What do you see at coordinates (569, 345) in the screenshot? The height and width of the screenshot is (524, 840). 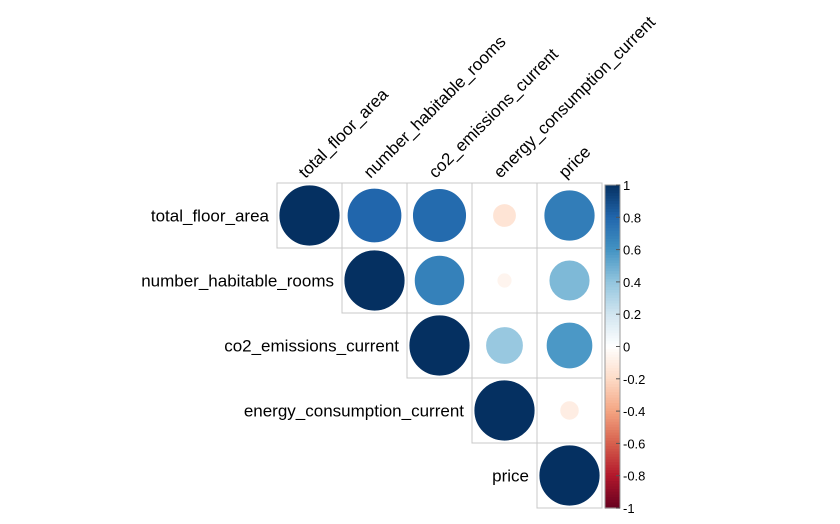 I see `corr-circle-co2_emissions_current-price` at bounding box center [569, 345].